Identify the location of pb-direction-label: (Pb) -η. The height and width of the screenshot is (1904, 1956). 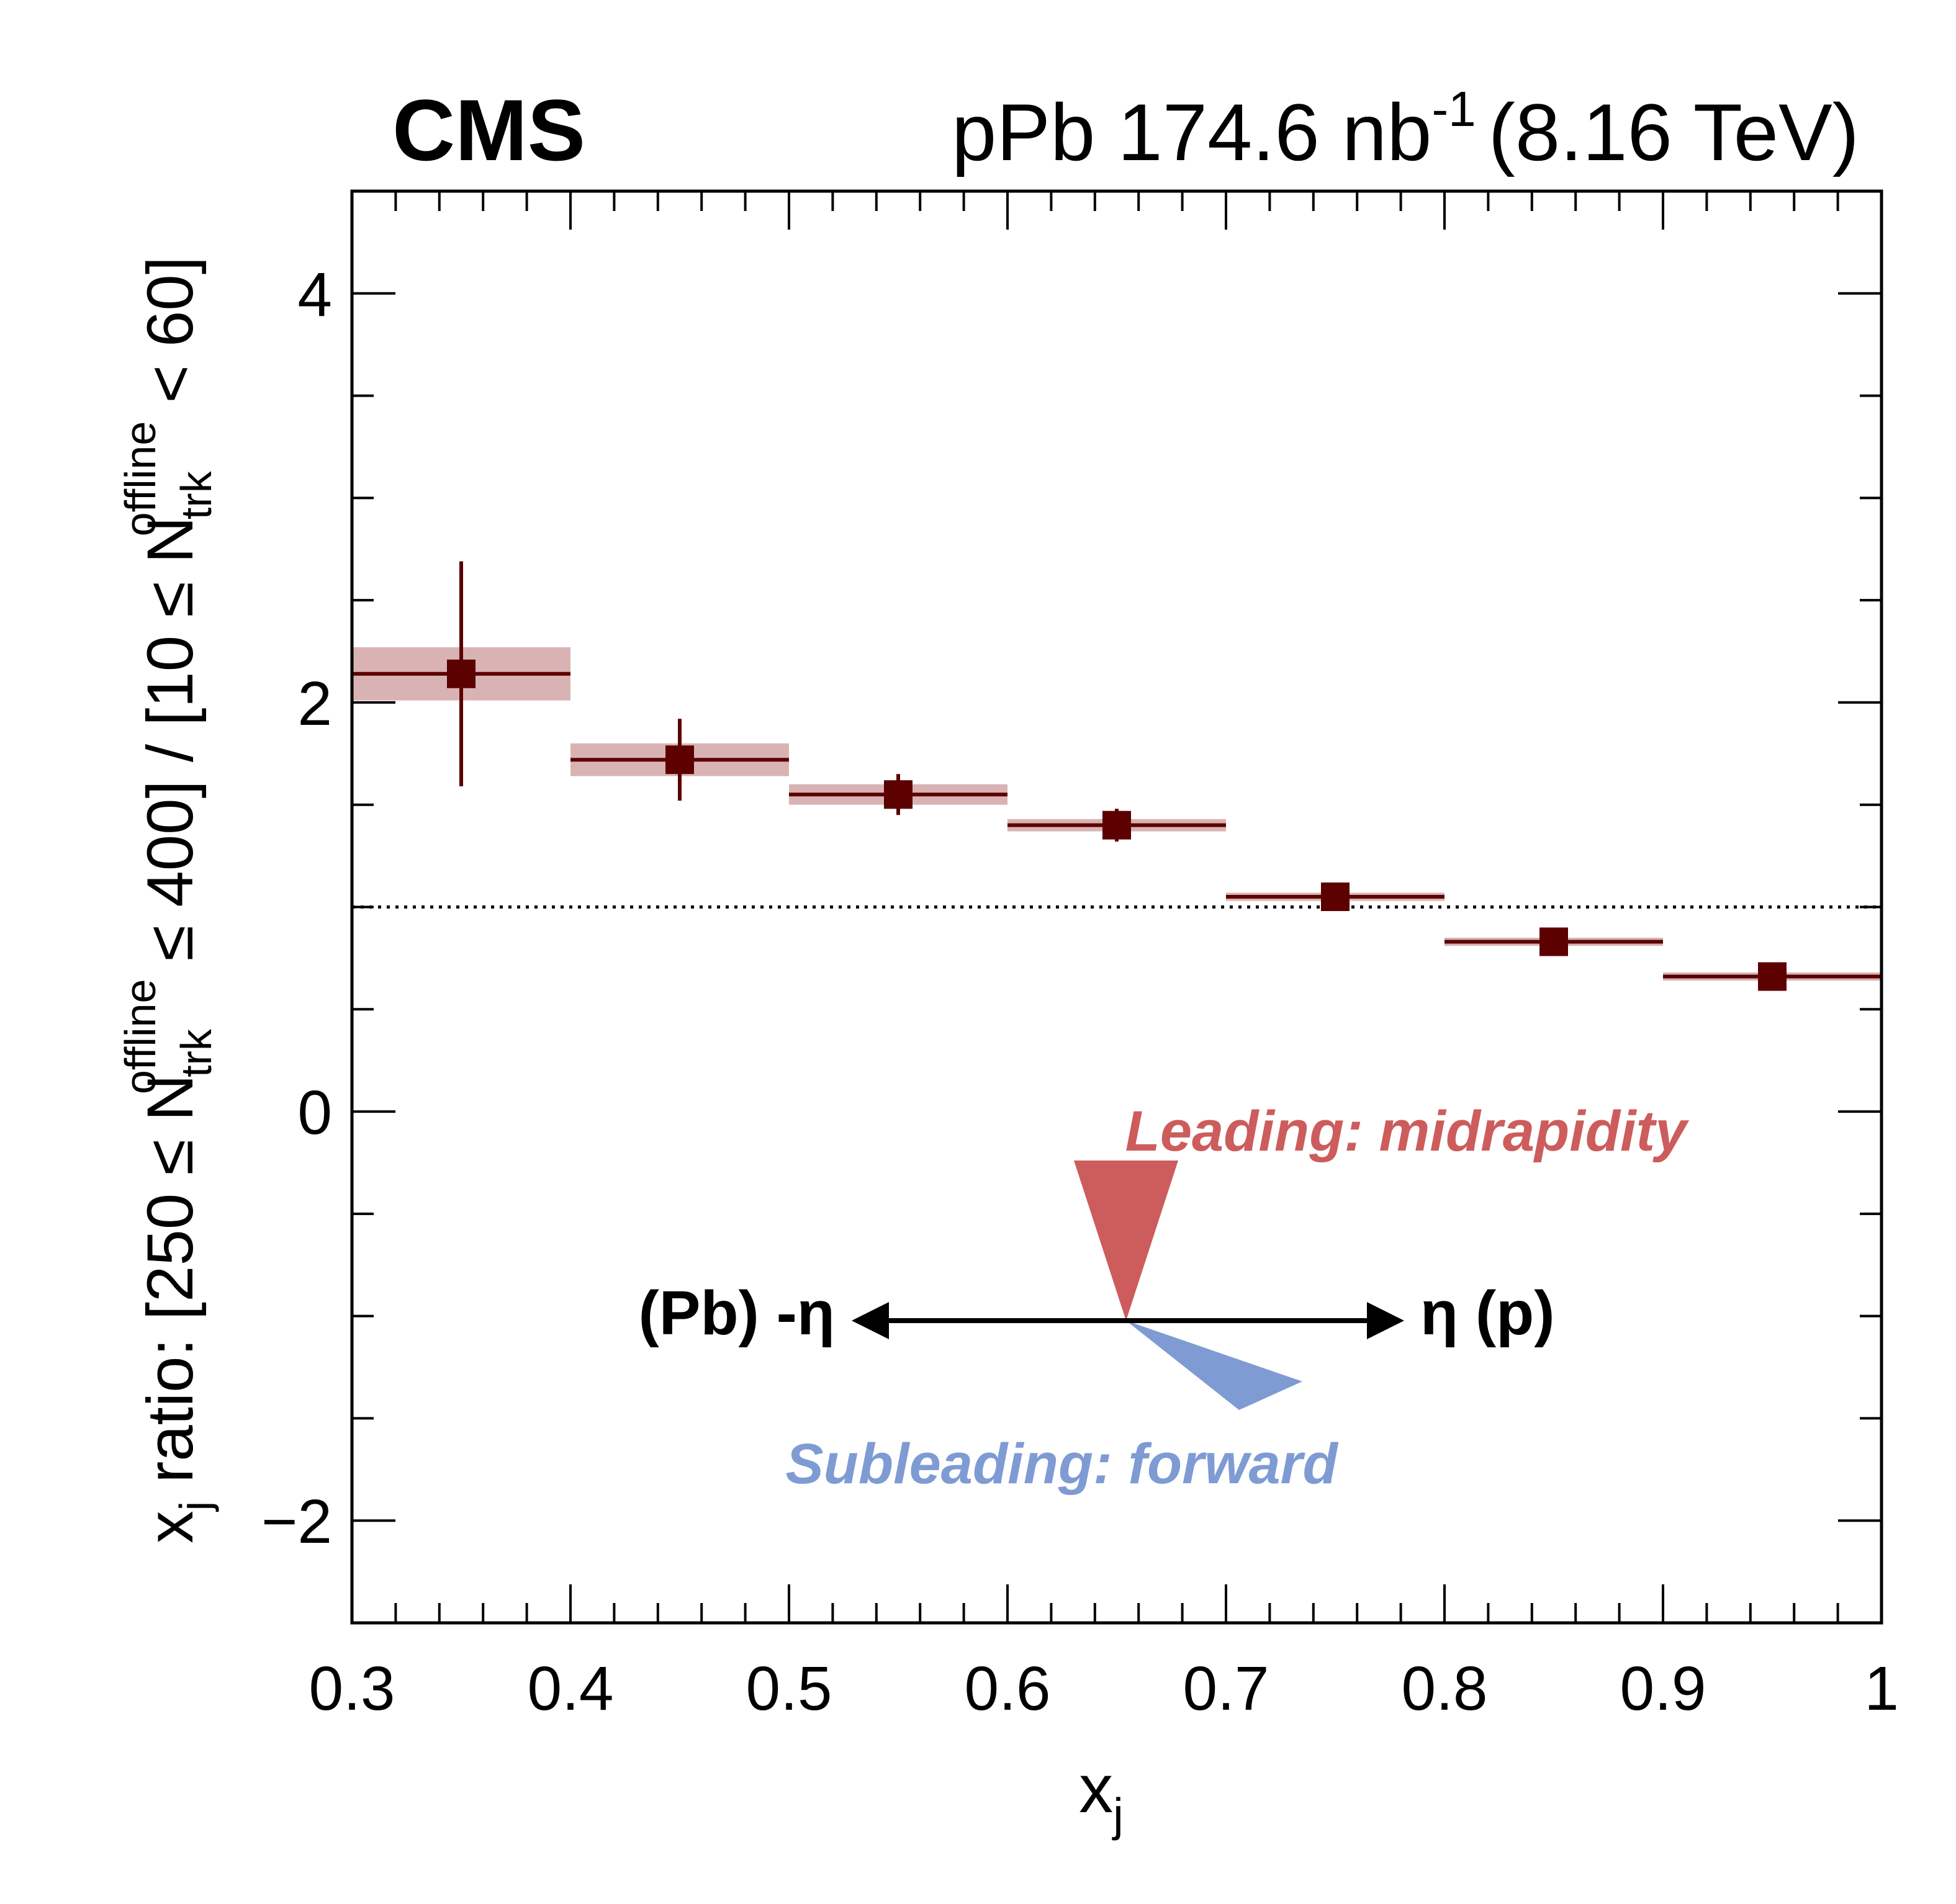
(736, 1313).